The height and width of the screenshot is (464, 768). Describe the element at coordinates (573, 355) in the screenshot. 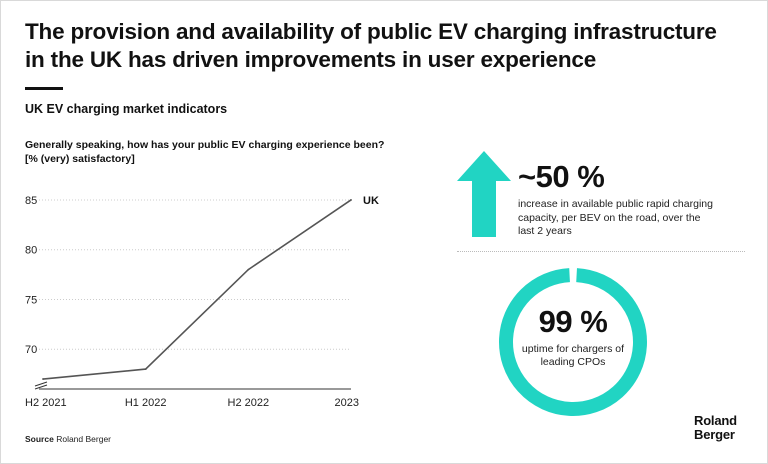

I see `uptime-stat-description: uptime for chargers of leading CPOs` at that location.